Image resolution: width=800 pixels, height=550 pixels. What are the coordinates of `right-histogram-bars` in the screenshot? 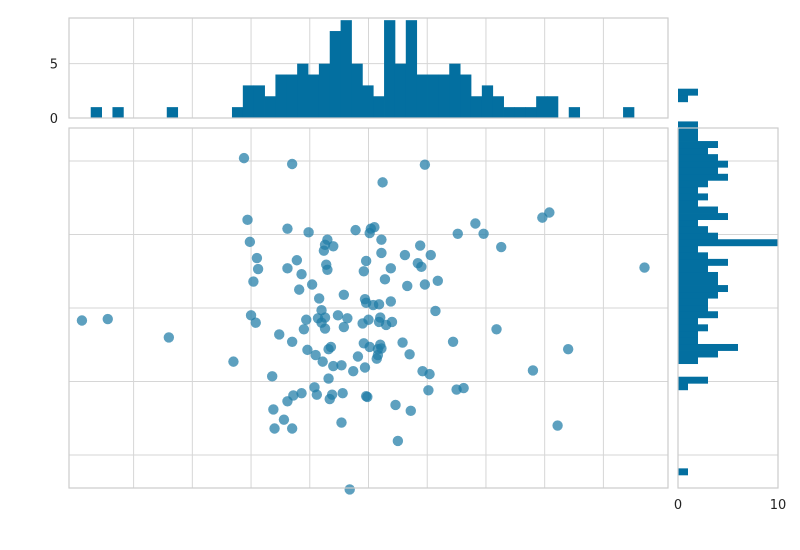 It's located at (728, 282).